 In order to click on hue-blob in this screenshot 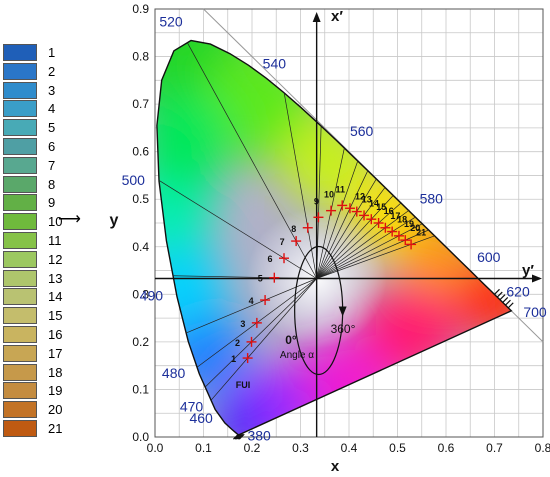, I will do `click(237, 416)`.